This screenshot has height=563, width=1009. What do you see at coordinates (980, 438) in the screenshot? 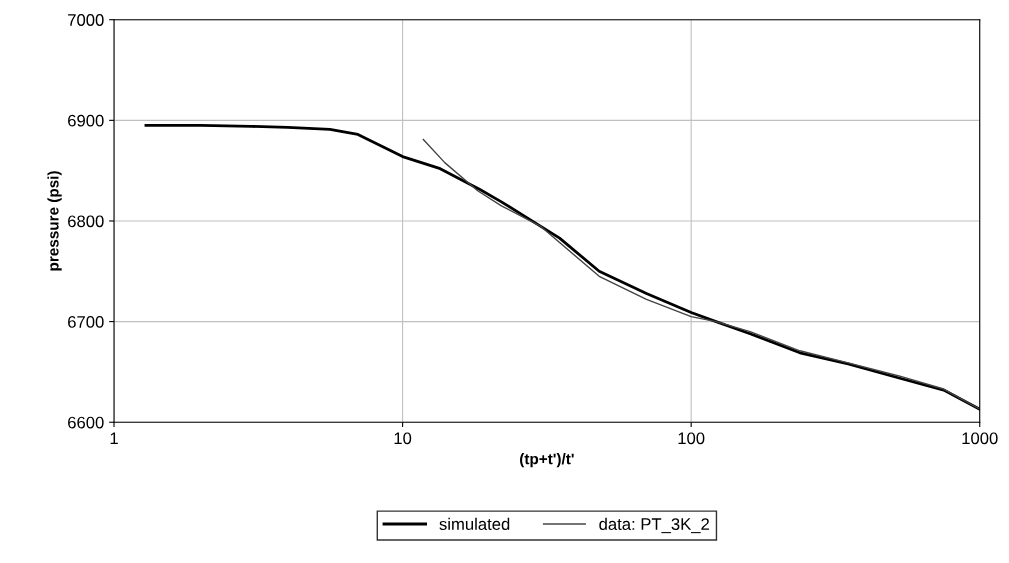
I see `x-tick-label: 1000` at bounding box center [980, 438].